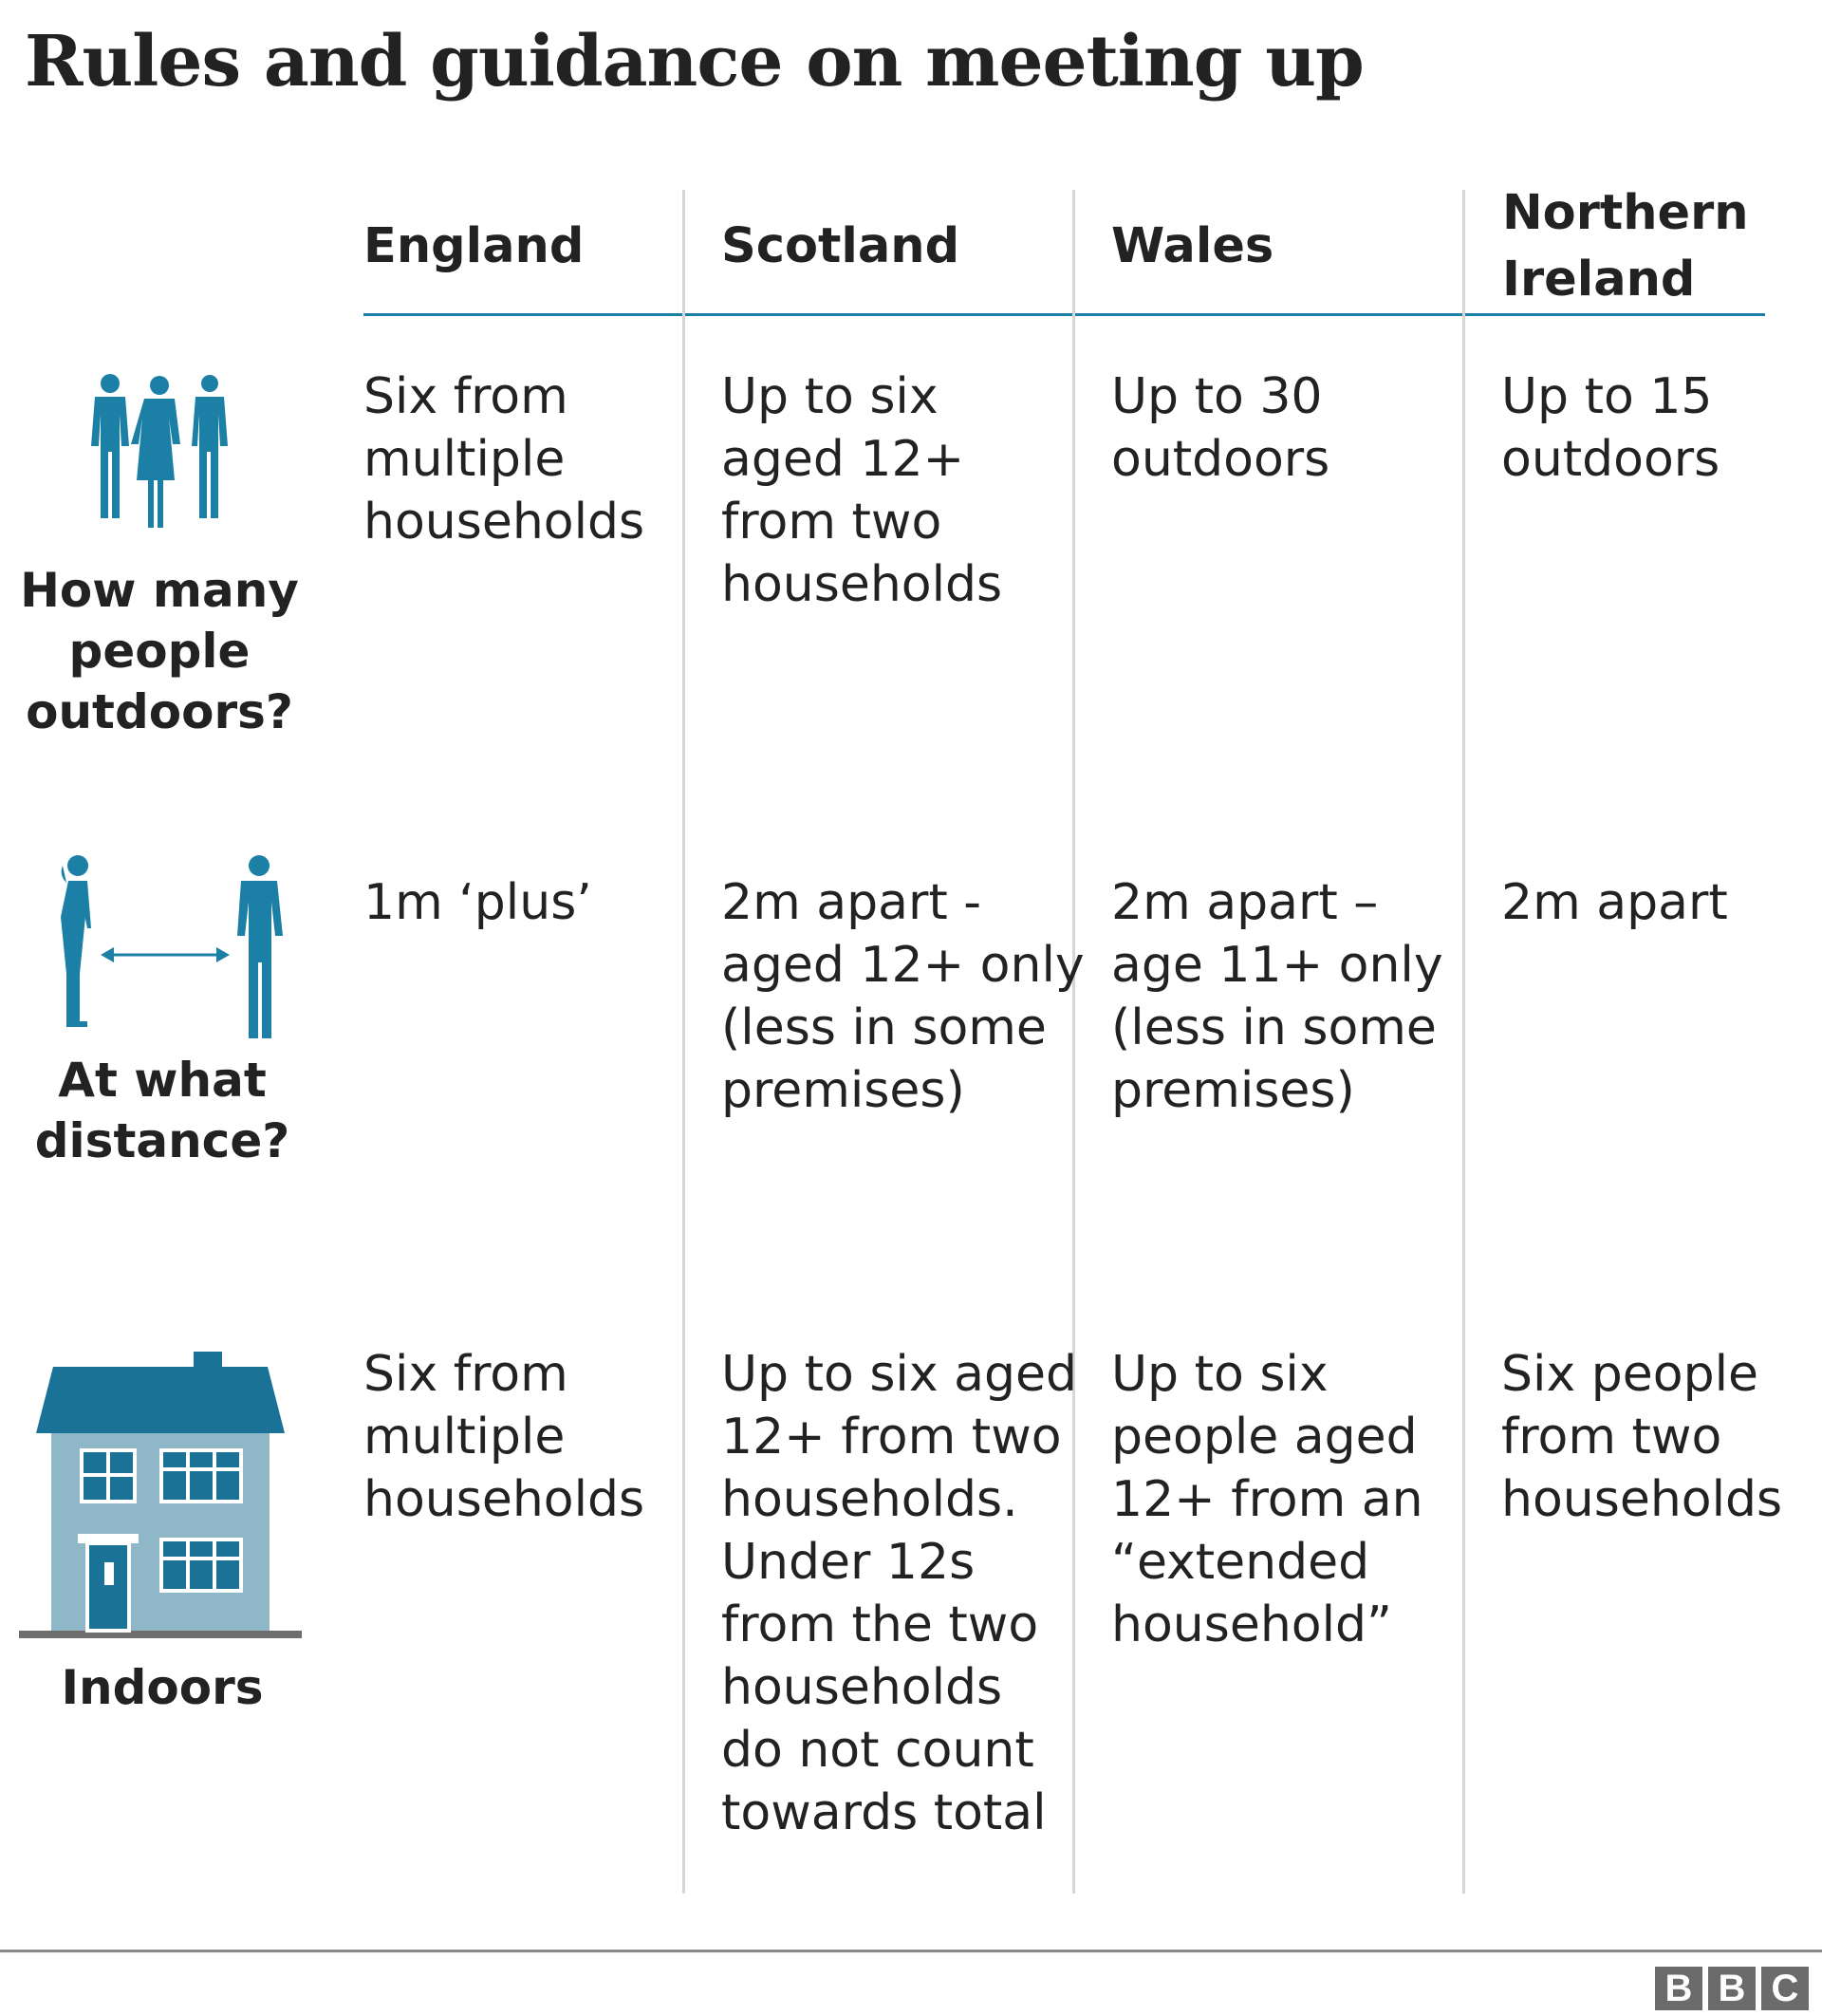  I want to click on column-header-scotland: Scotland, so click(840, 246).